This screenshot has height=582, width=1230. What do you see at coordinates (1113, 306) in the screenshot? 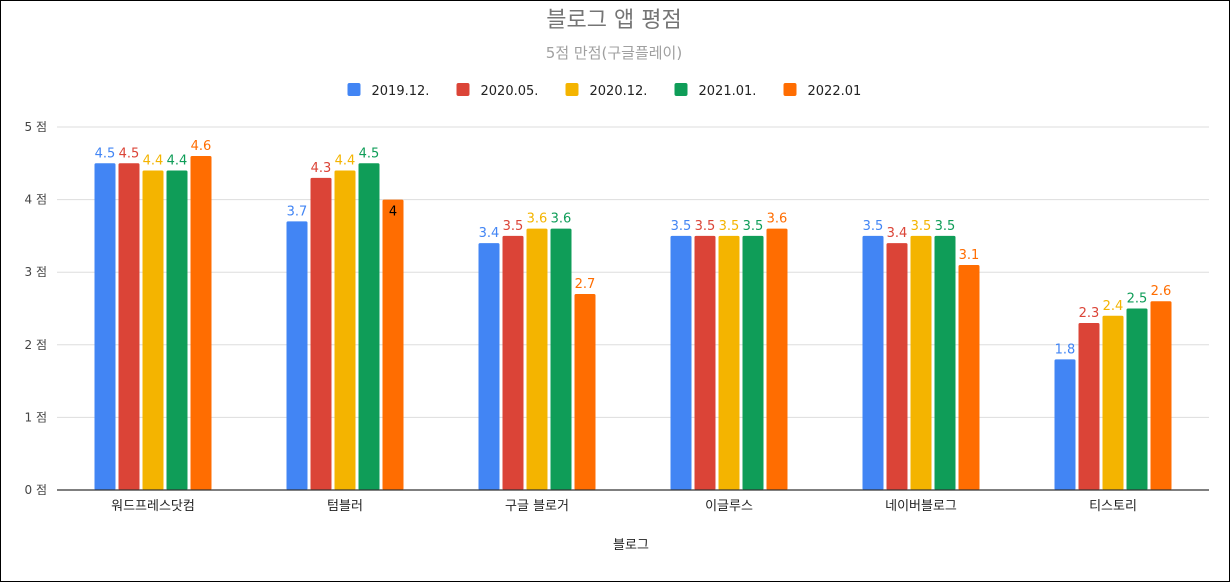
I see `data-label: 2.4` at bounding box center [1113, 306].